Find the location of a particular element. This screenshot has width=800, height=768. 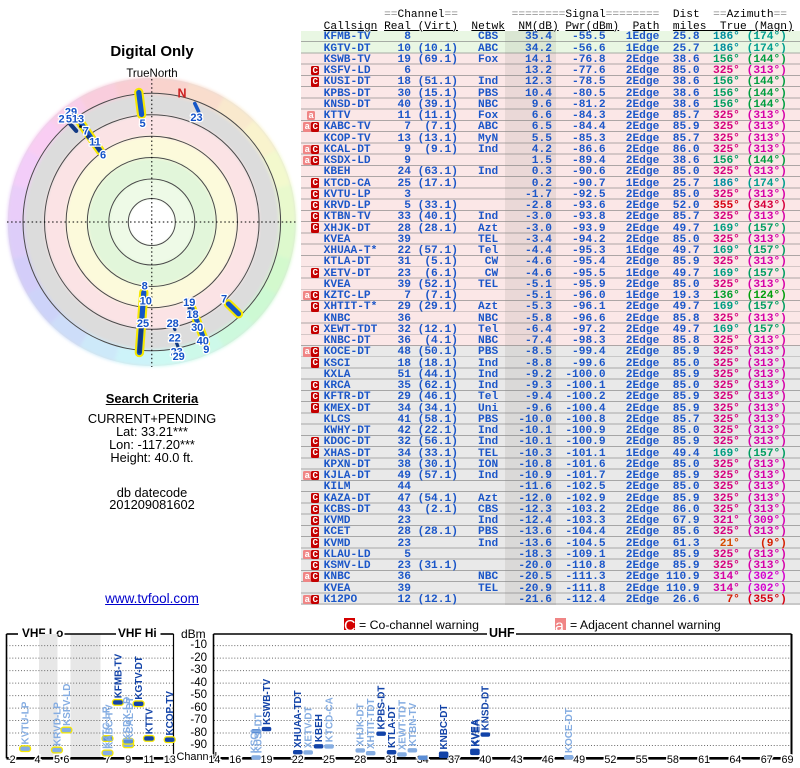

svg-text: 64 is located at coordinates (735, 760).